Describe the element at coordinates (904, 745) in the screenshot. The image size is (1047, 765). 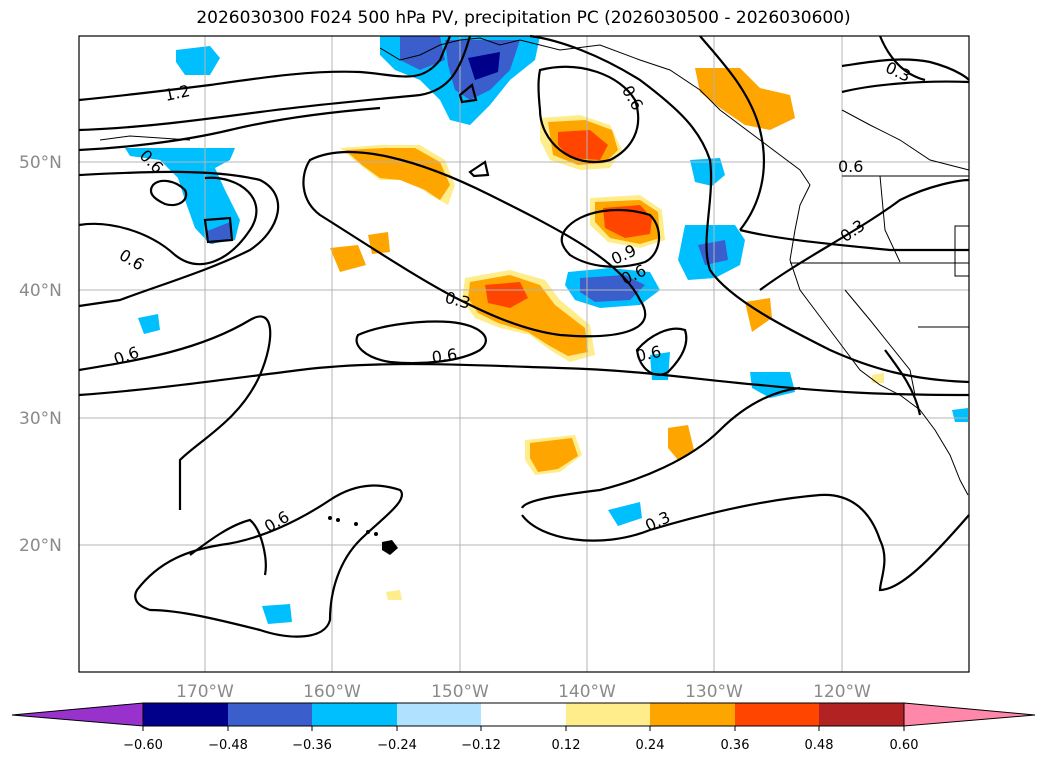
I see `colorbar-tick-10: 0.60` at that location.